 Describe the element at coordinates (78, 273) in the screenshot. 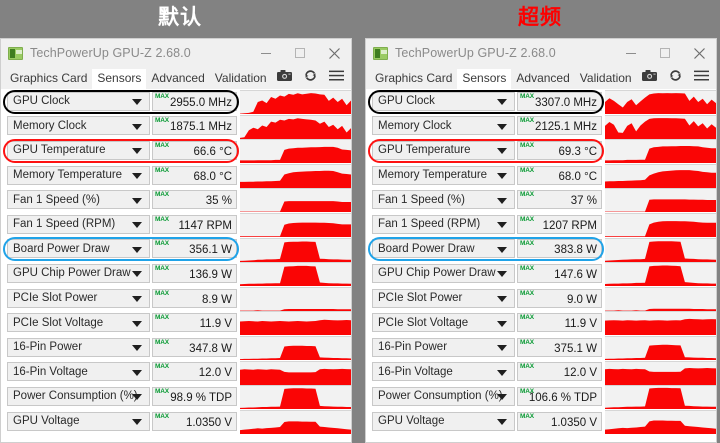

I see `sensor-select-gpu-chip-power-draw: GPU Chip Power Draw` at that location.